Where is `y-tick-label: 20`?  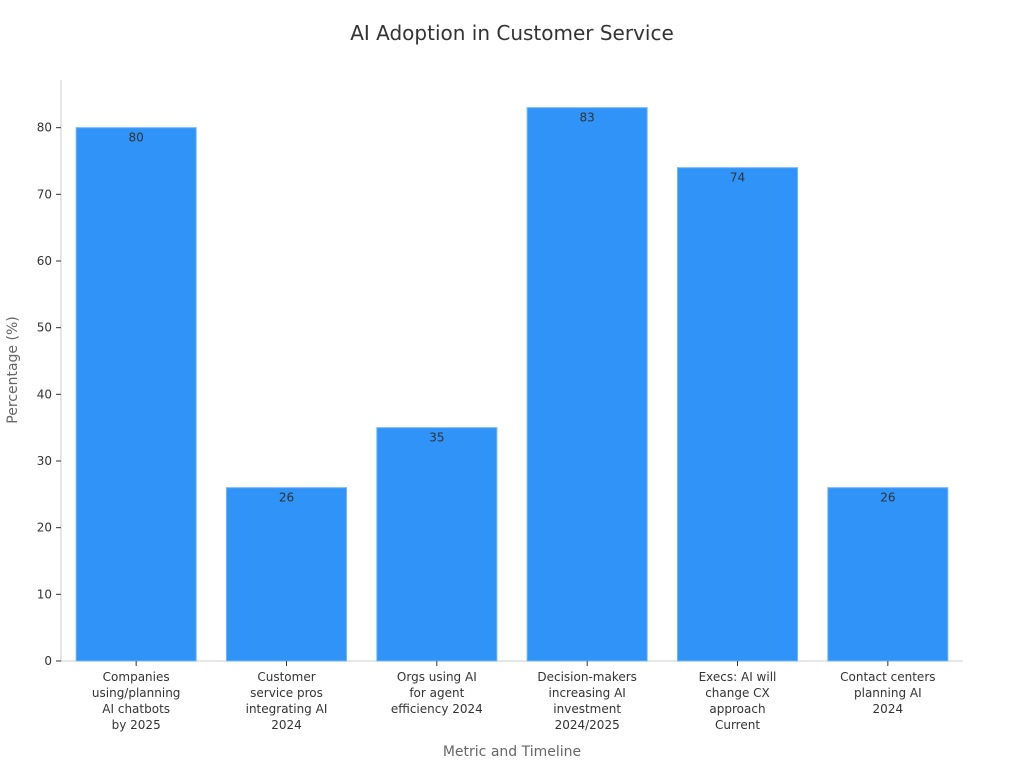 y-tick-label: 20 is located at coordinates (44, 528).